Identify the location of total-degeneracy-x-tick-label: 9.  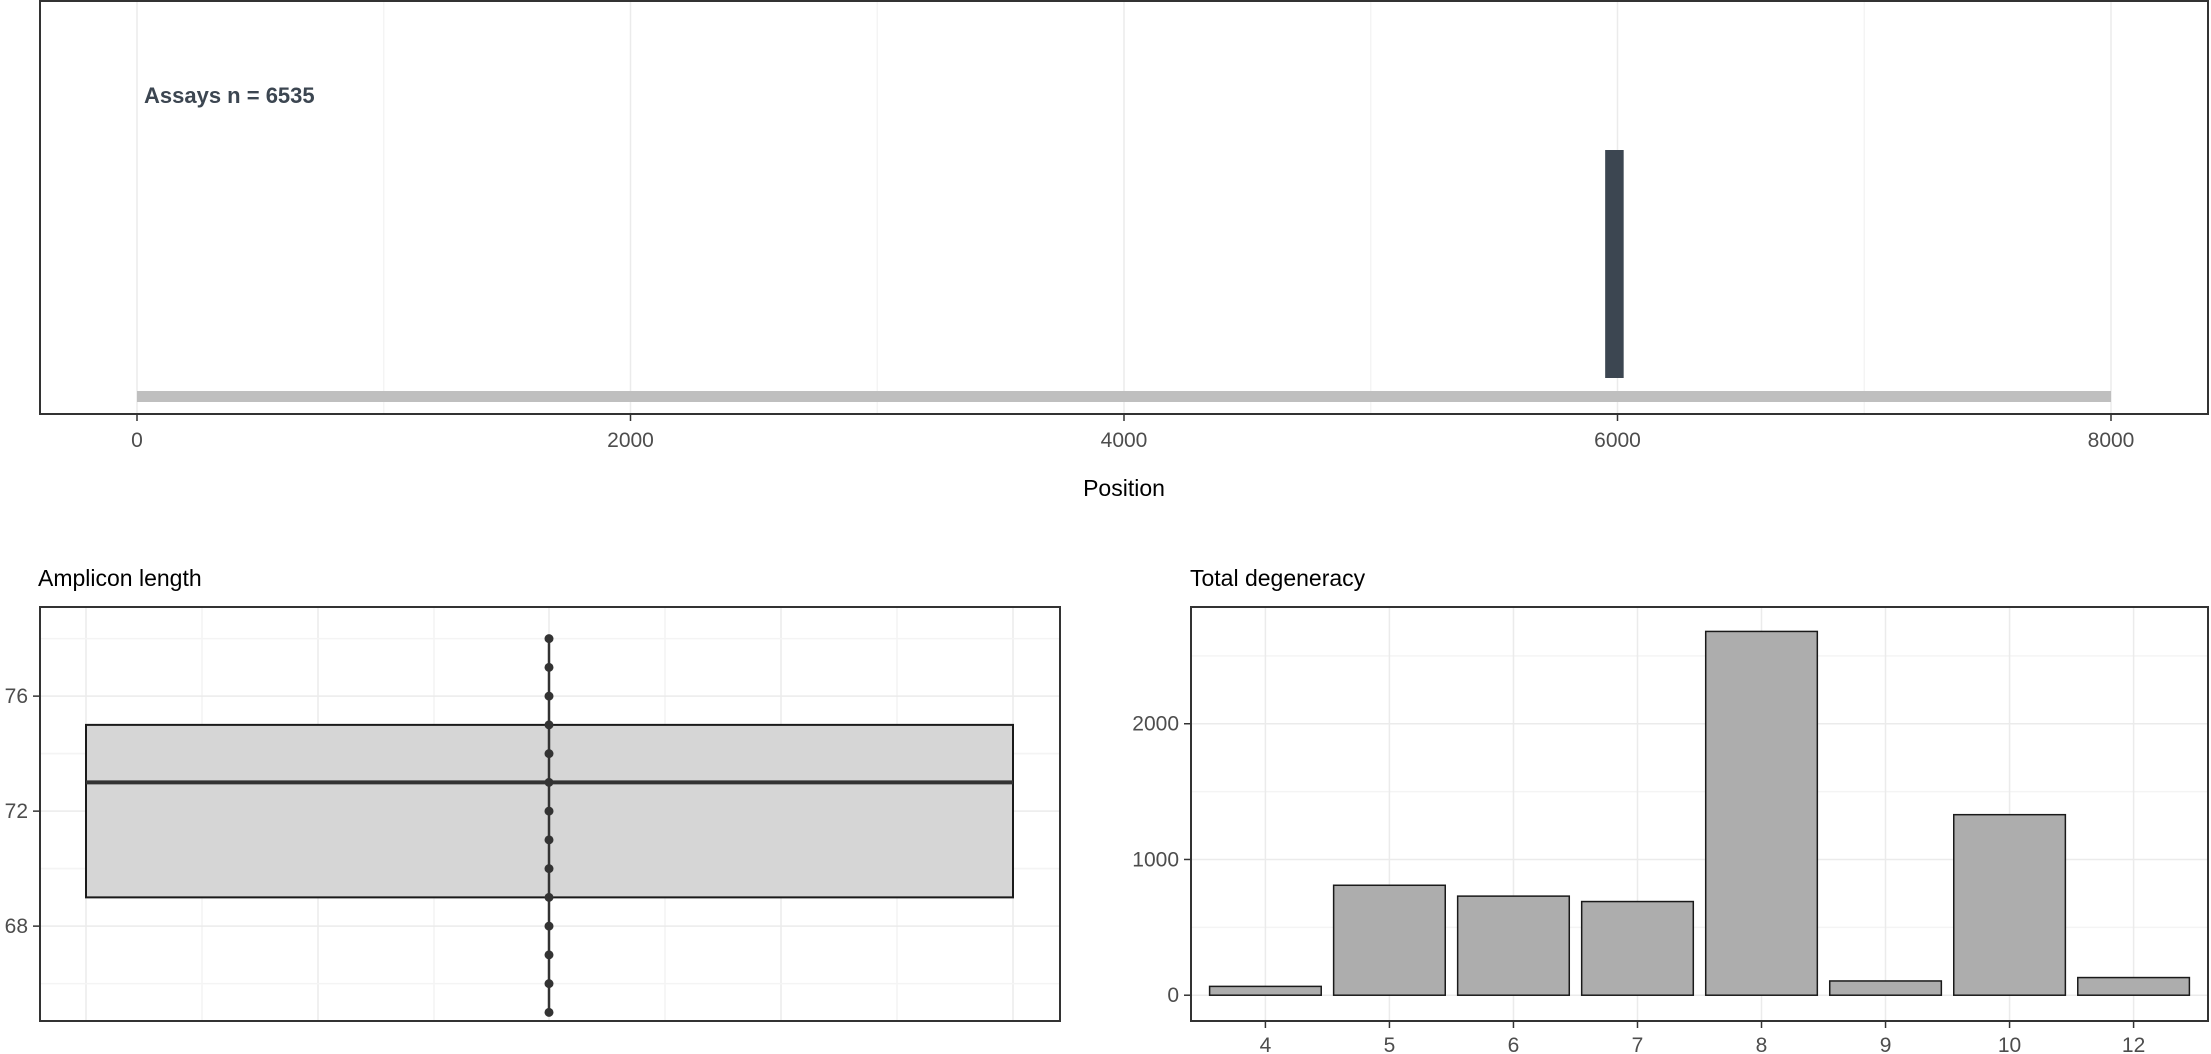
(1886, 1044).